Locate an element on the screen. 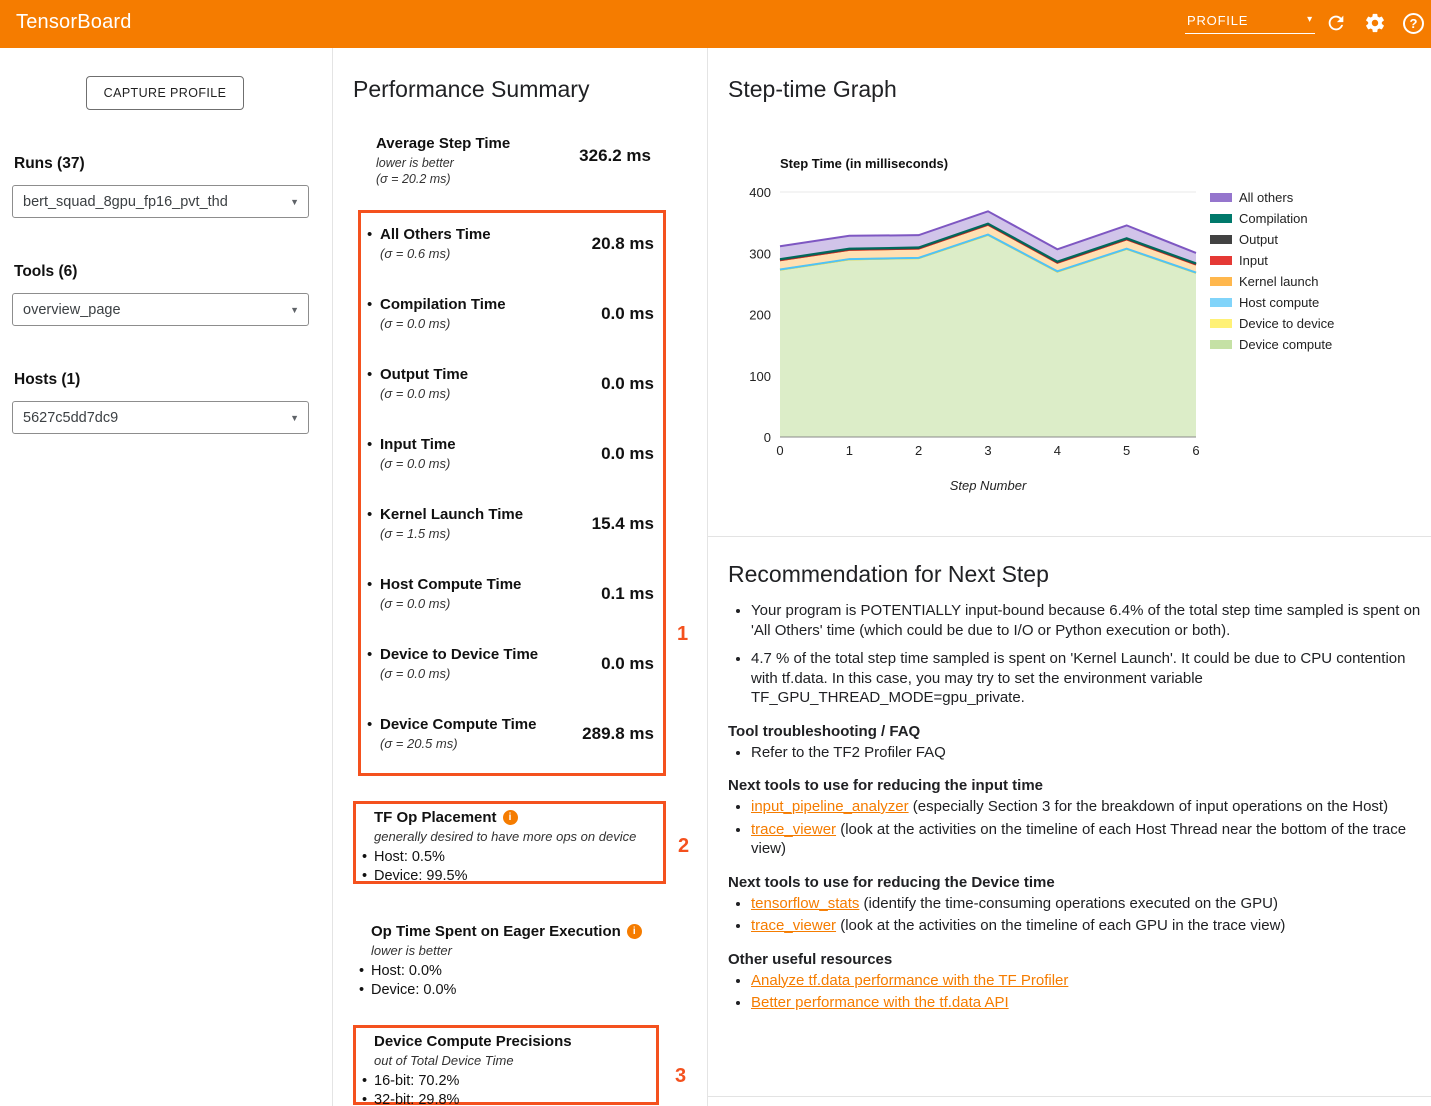  tools-select: overview_page ▼ is located at coordinates (160, 309).